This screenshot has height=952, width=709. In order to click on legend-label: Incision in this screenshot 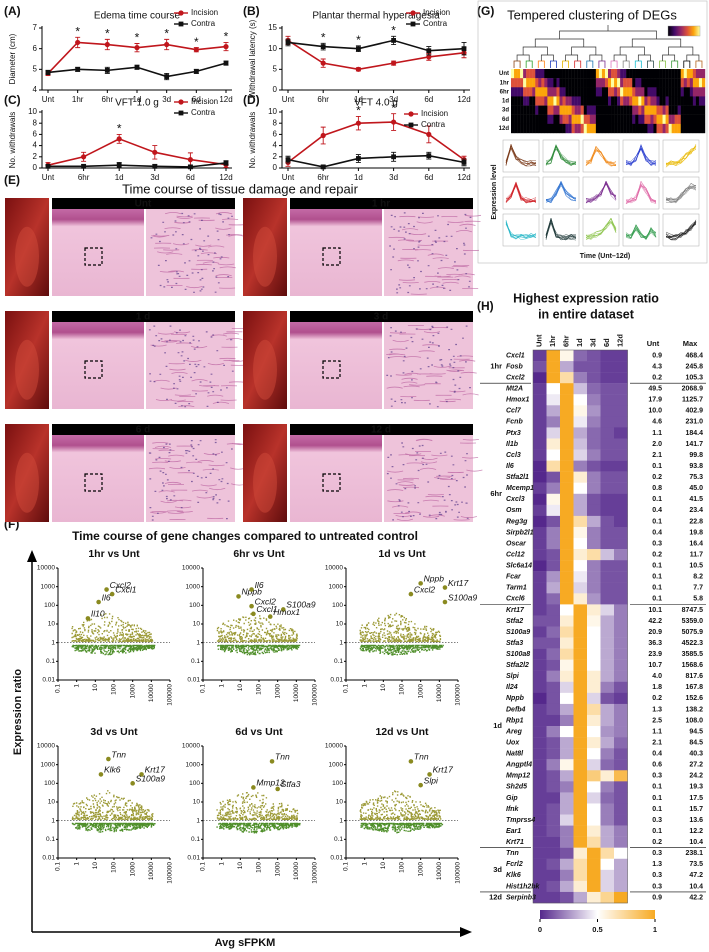, I will do `click(204, 12)`.